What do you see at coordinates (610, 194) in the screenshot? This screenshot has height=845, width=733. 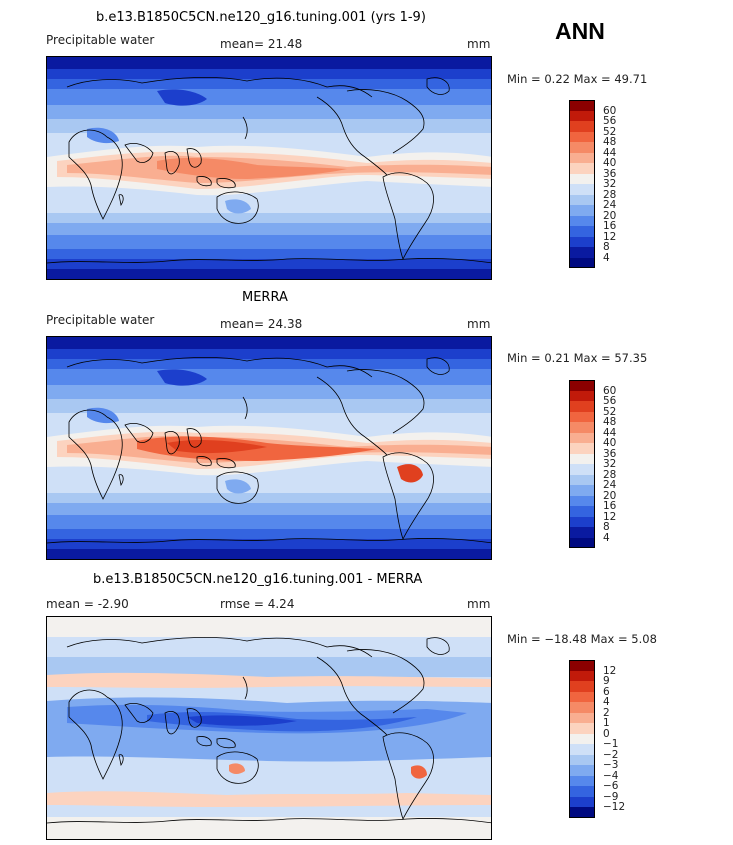 I see `colorbar-tick-label: 28` at bounding box center [610, 194].